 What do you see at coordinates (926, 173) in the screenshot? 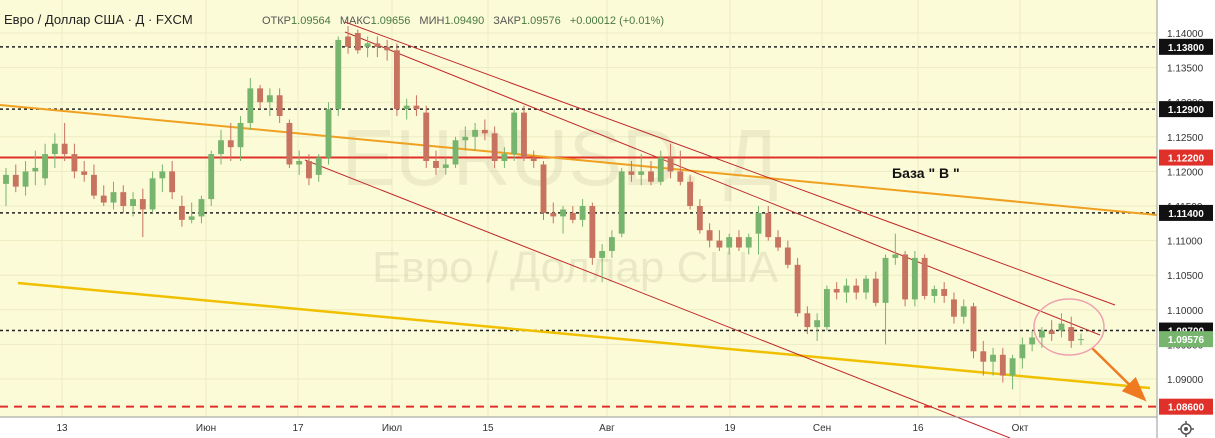
I see `base-annotation: База " В "` at bounding box center [926, 173].